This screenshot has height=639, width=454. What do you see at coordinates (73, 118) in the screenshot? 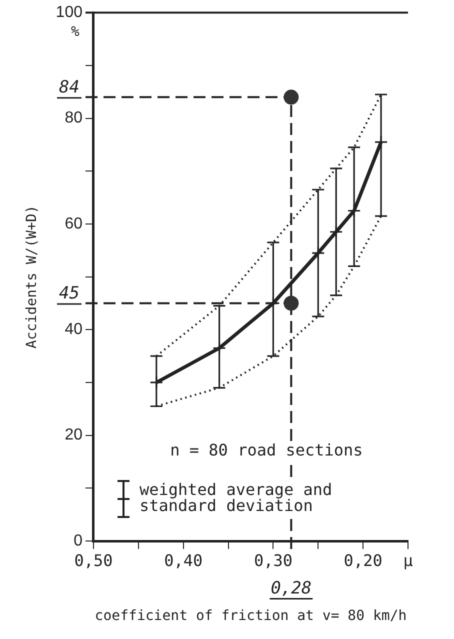
I see `y-tick-label: 80` at bounding box center [73, 118].